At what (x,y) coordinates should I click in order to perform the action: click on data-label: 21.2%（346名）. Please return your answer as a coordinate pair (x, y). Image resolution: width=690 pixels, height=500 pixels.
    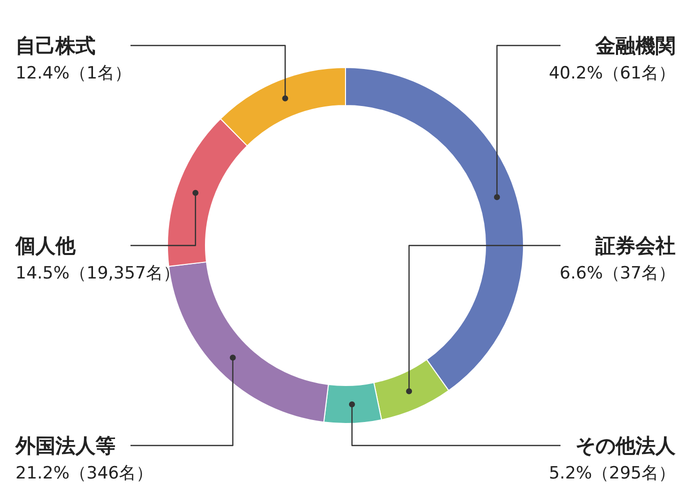
    Looking at the image, I should click on (84, 474).